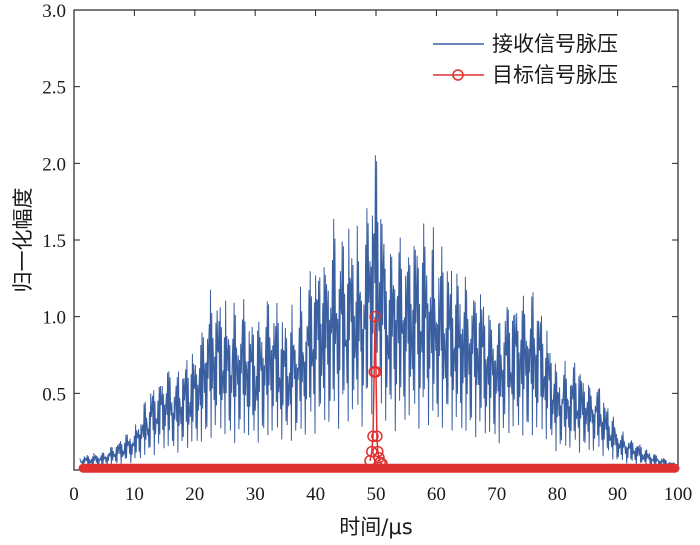  I want to click on y-tick-label: 1.5, so click(54, 241).